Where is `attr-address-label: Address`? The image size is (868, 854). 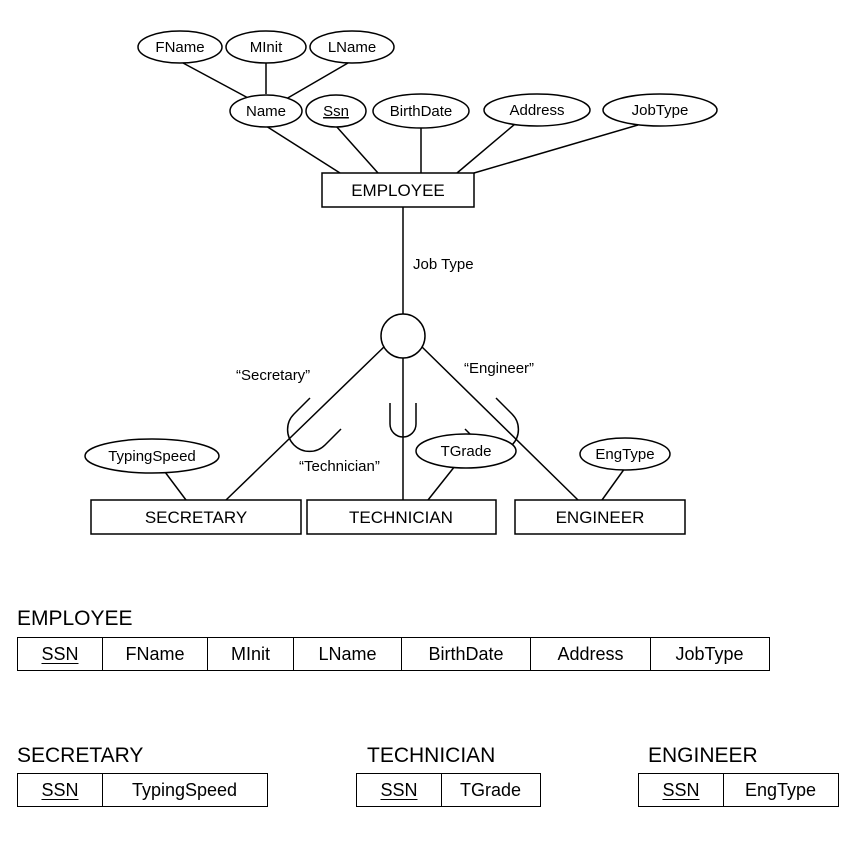
attr-address-label: Address is located at coordinates (536, 110).